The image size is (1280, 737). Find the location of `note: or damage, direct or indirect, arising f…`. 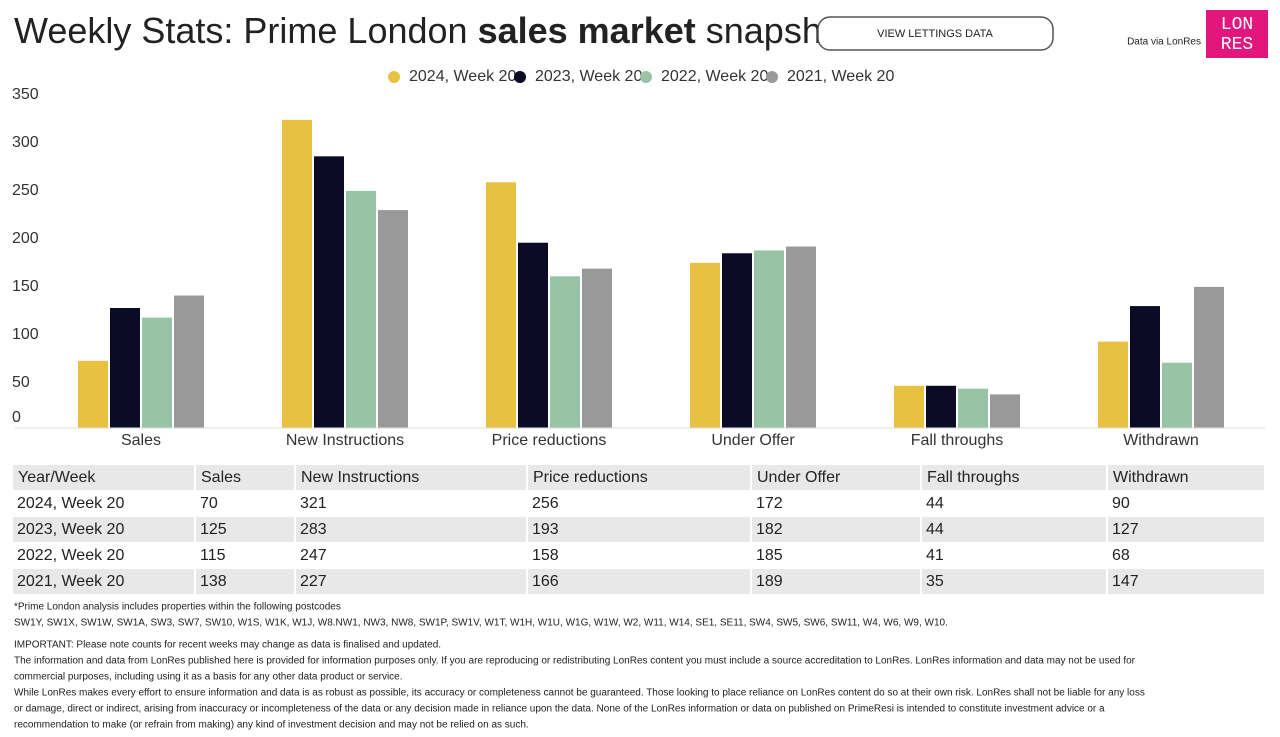

note: or damage, direct or indirect, arising f… is located at coordinates (559, 709).